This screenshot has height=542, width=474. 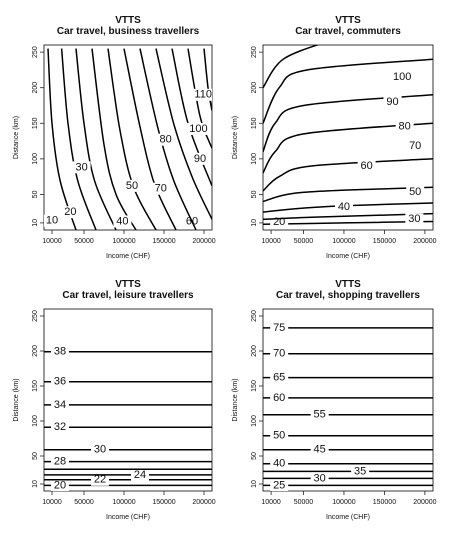 I want to click on contour-label: 100, so click(x=198, y=129).